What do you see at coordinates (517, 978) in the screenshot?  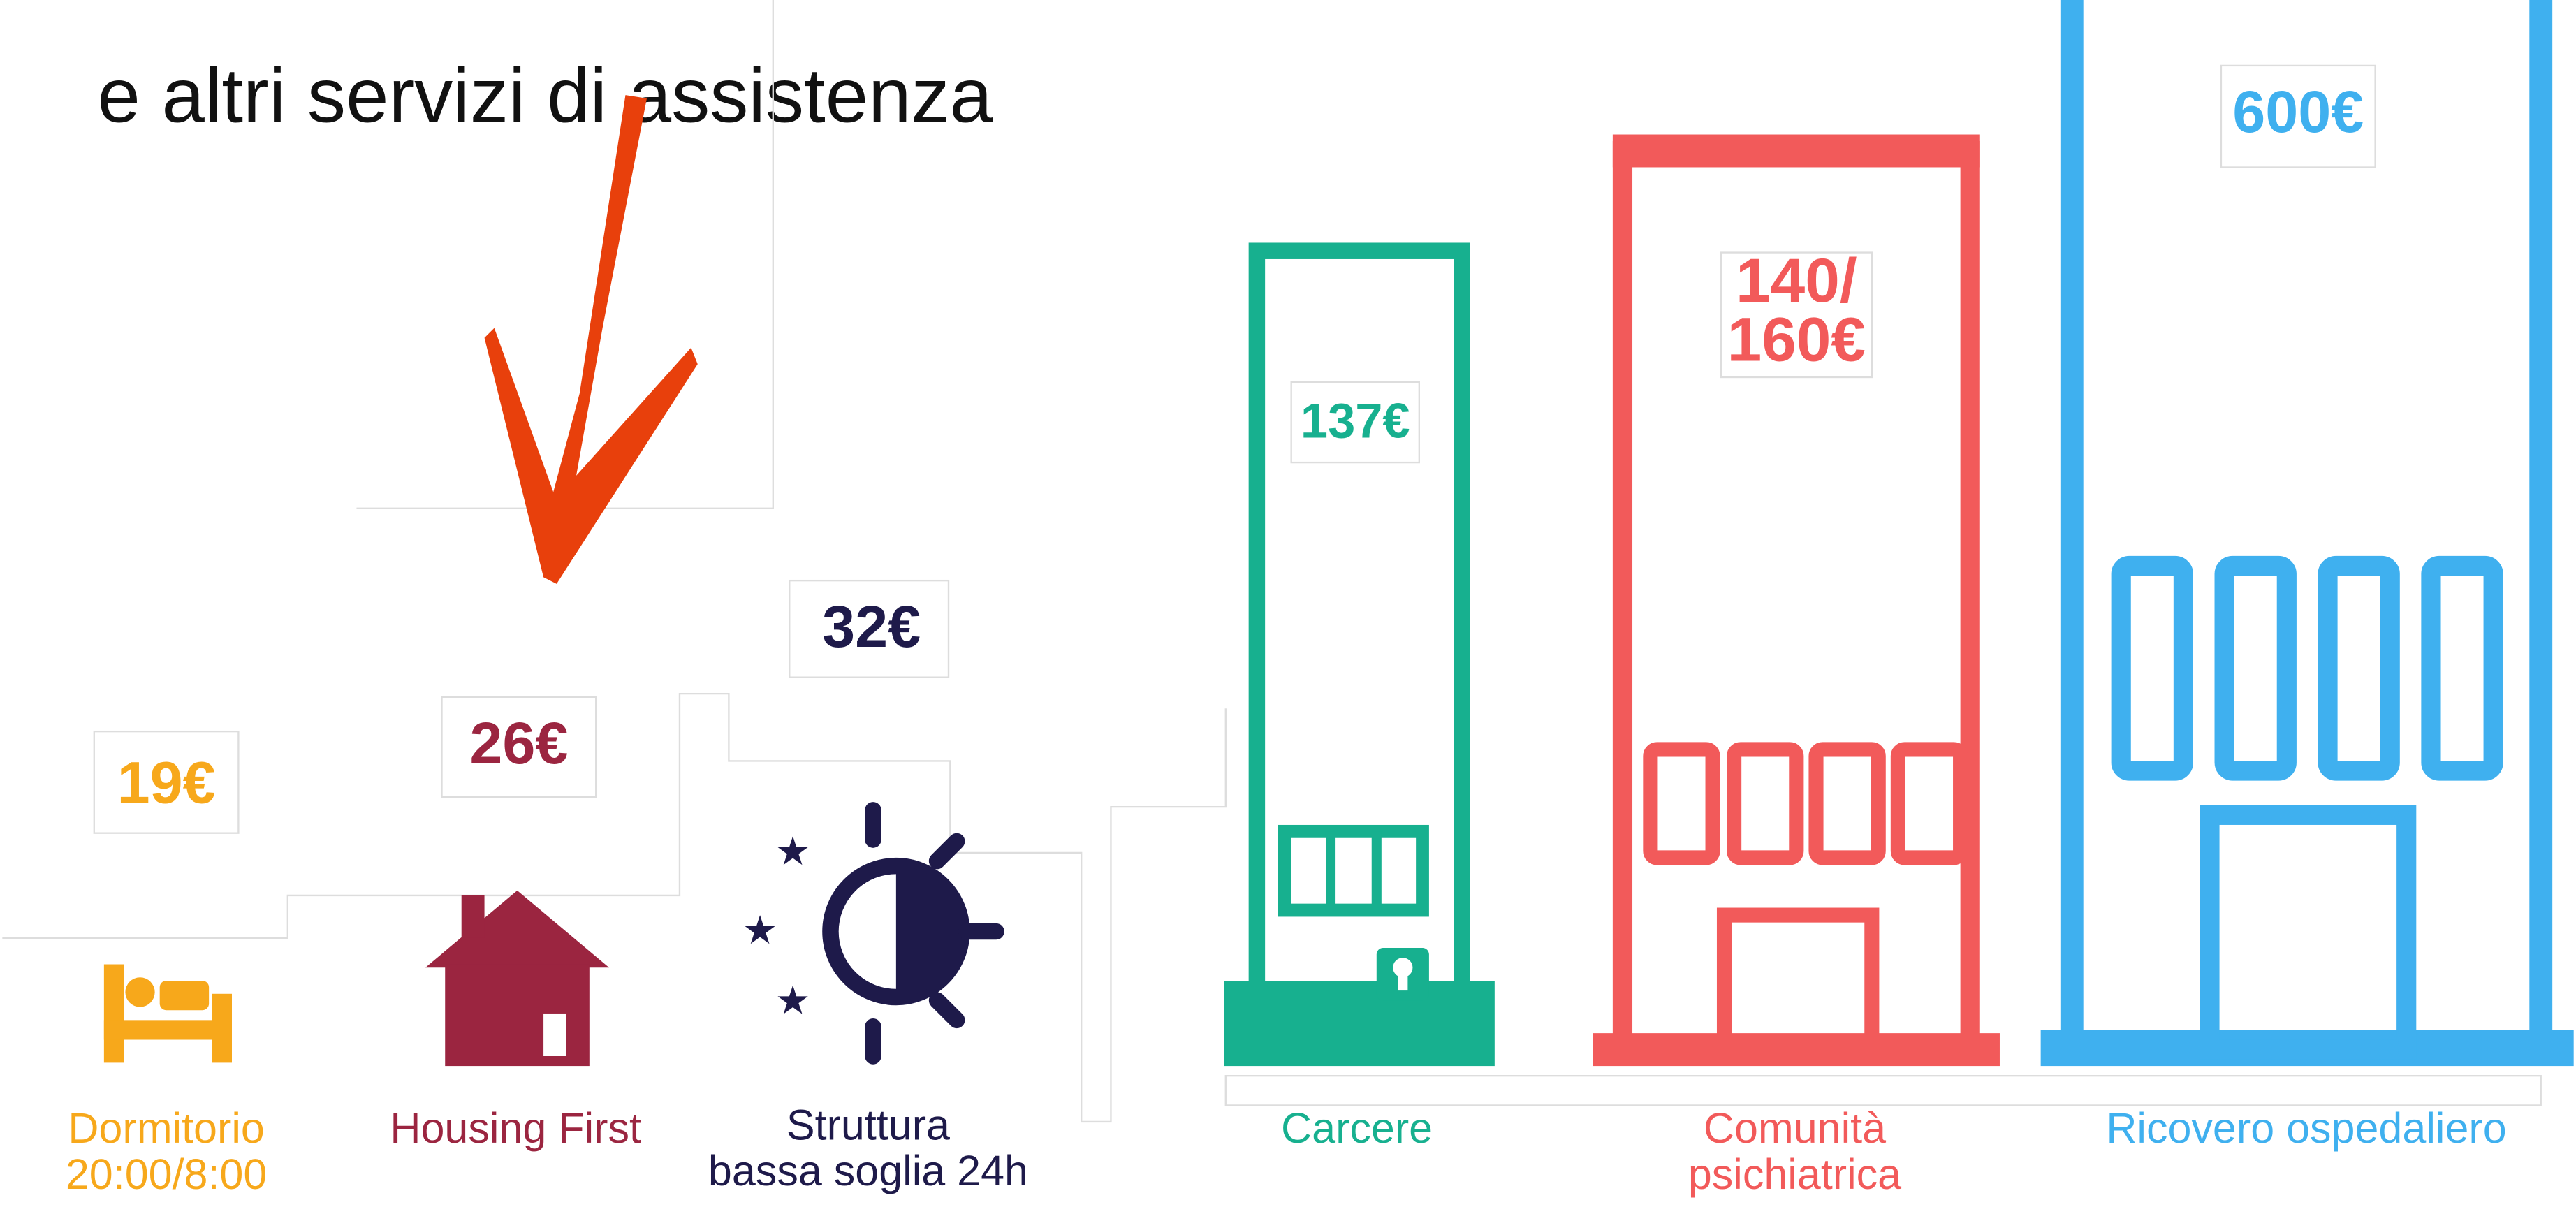 I see `house-icon` at bounding box center [517, 978].